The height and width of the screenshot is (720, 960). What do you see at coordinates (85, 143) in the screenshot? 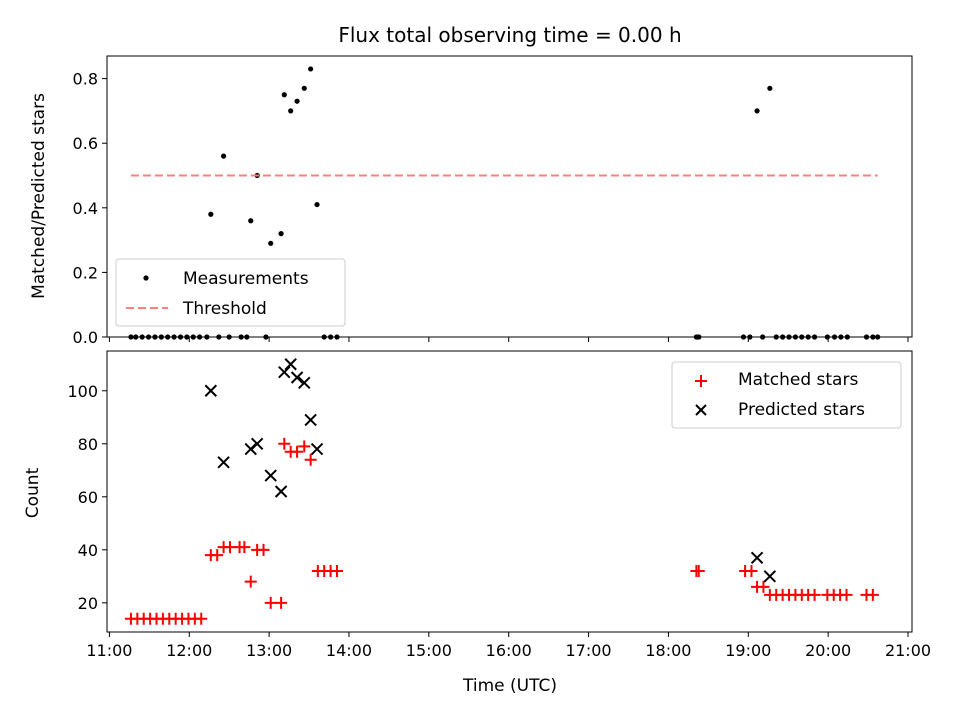
I see `top-ytick-label: 0.6` at bounding box center [85, 143].